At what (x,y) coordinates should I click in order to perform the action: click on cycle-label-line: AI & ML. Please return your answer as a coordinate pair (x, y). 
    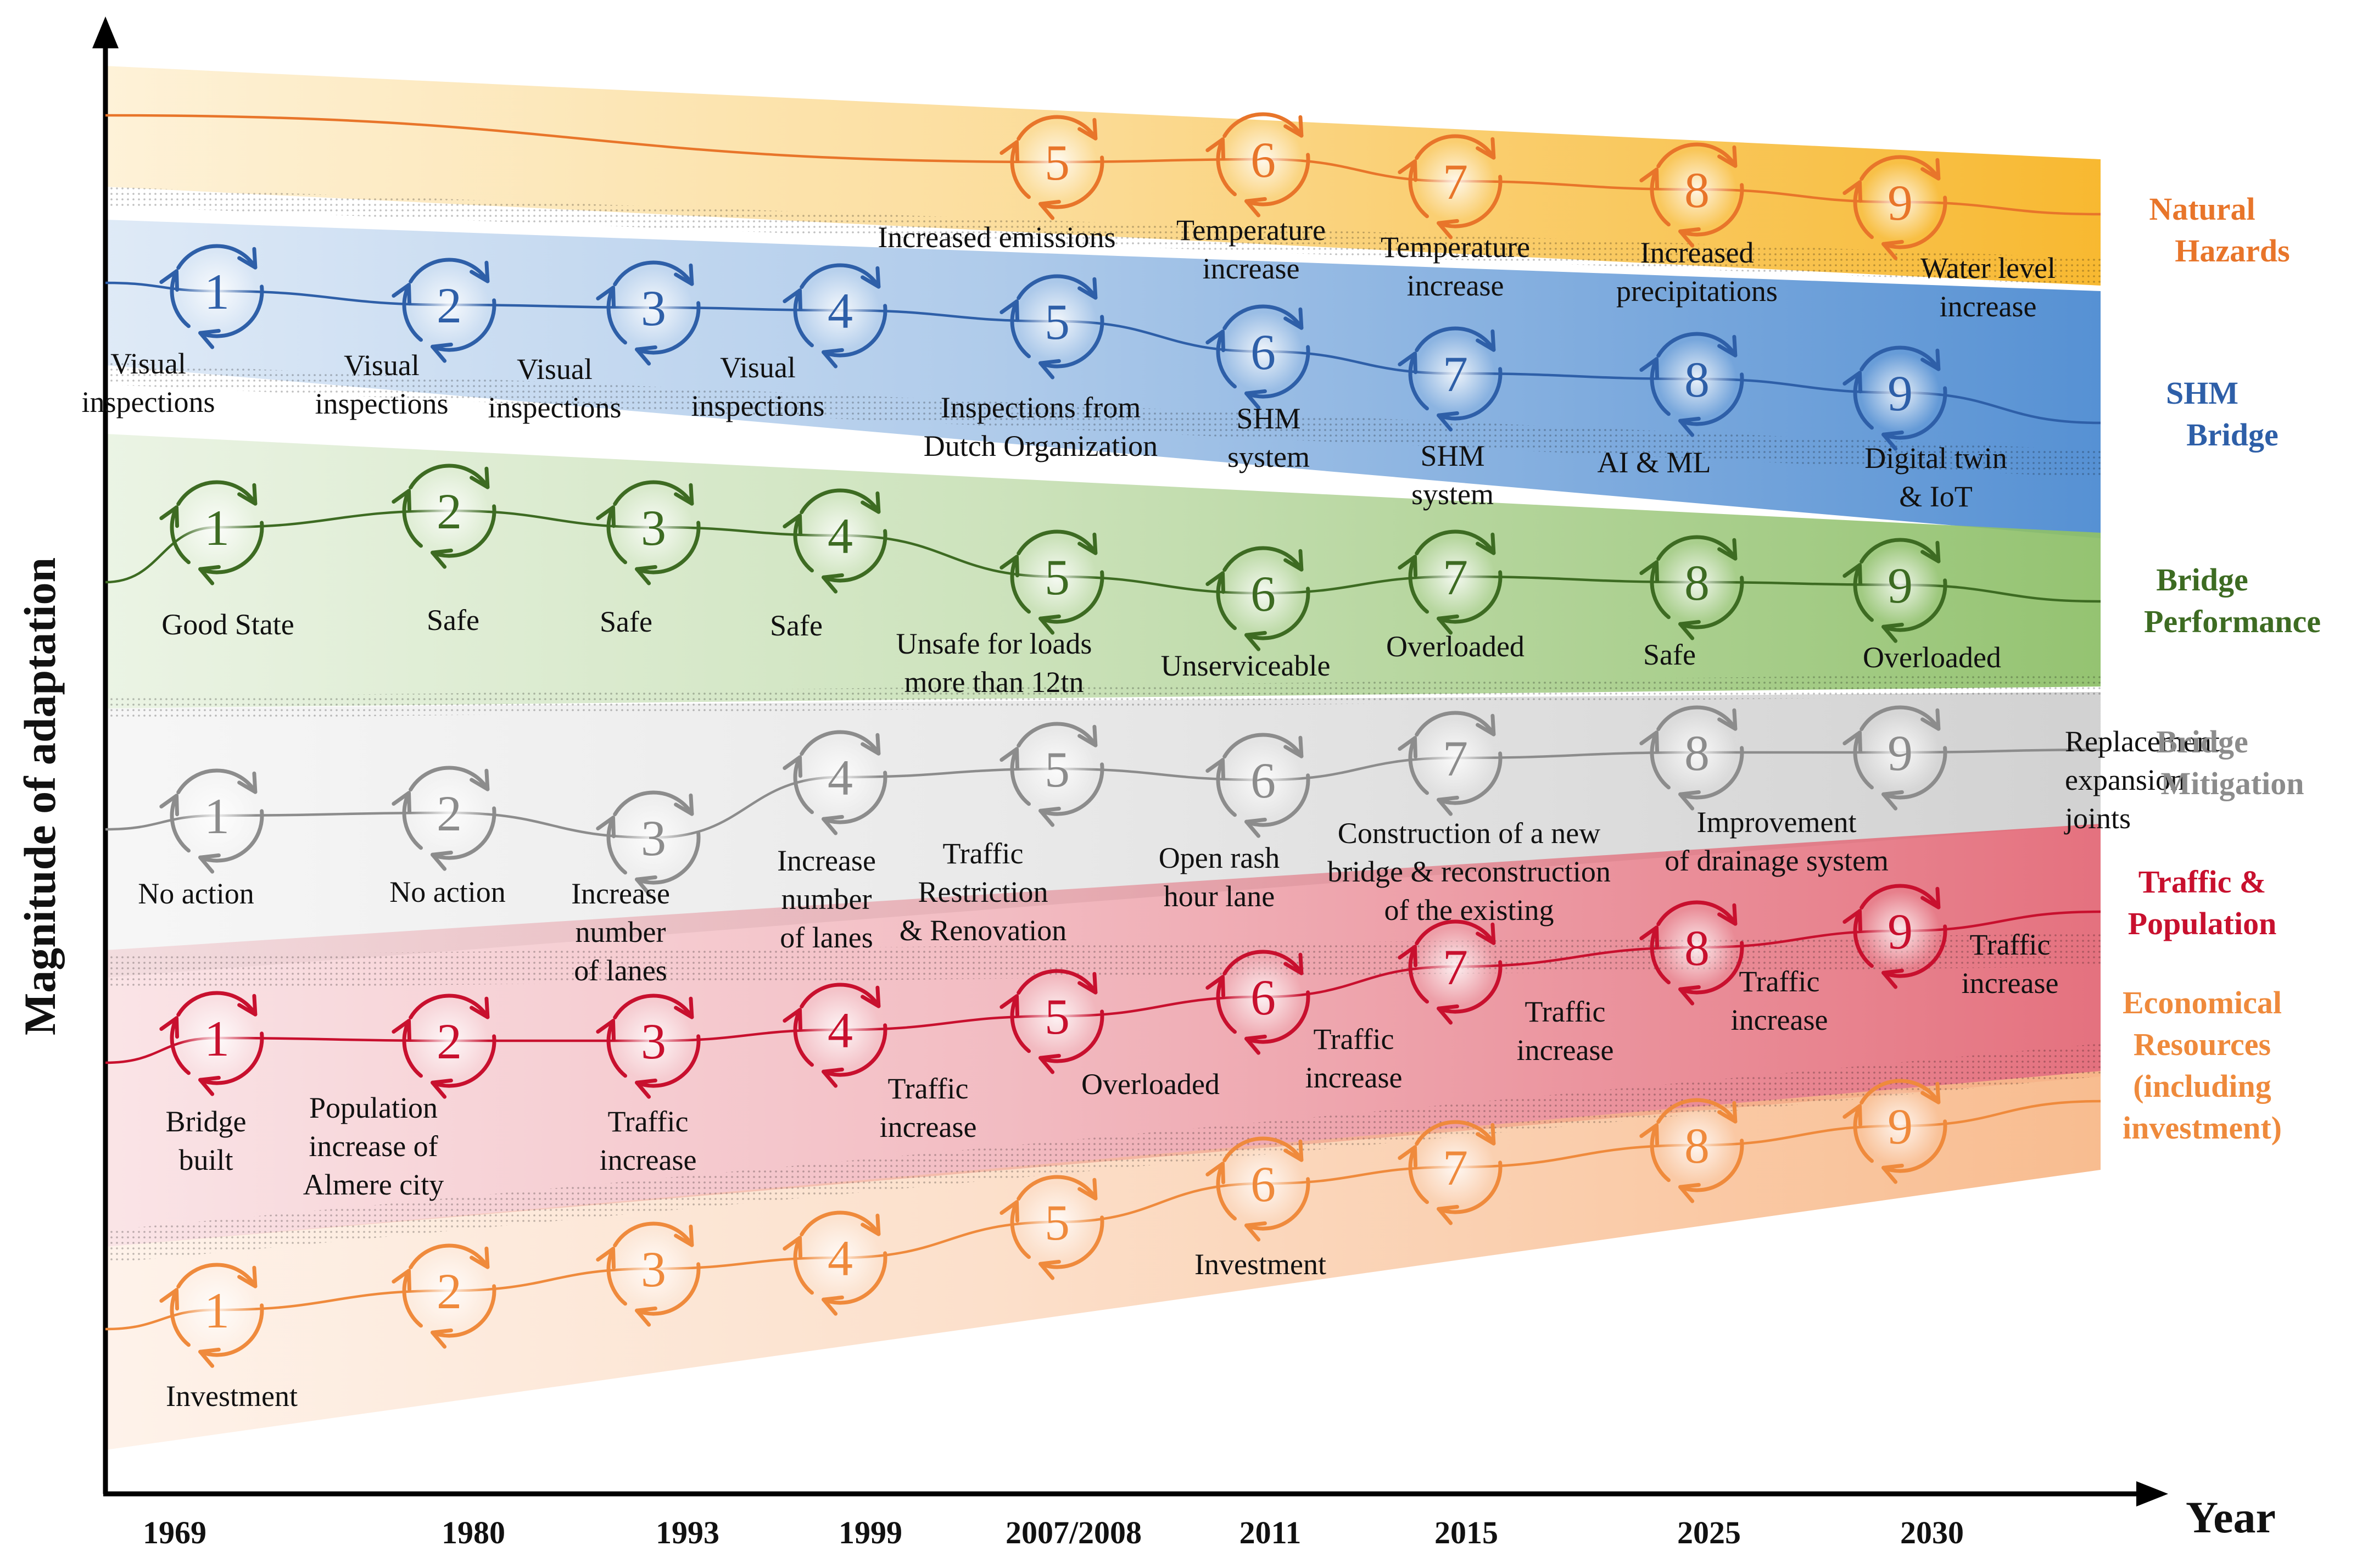
    Looking at the image, I should click on (1655, 462).